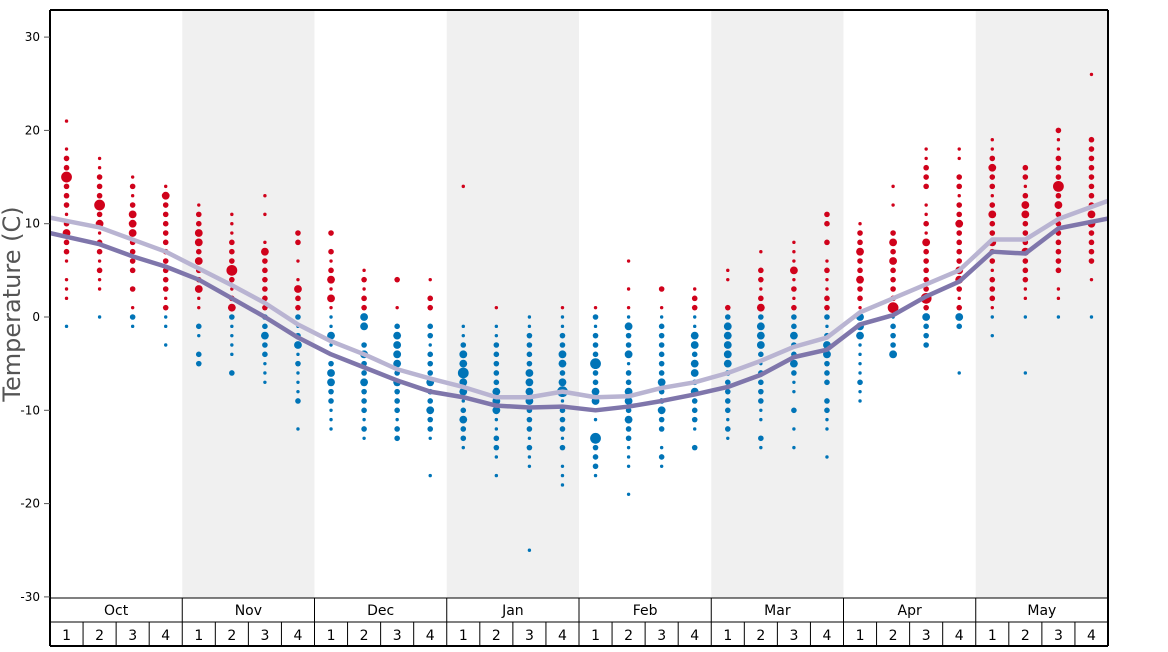 The width and height of the screenshot is (1168, 652). Describe the element at coordinates (231, 636) in the screenshot. I see `week-label: 2` at that location.